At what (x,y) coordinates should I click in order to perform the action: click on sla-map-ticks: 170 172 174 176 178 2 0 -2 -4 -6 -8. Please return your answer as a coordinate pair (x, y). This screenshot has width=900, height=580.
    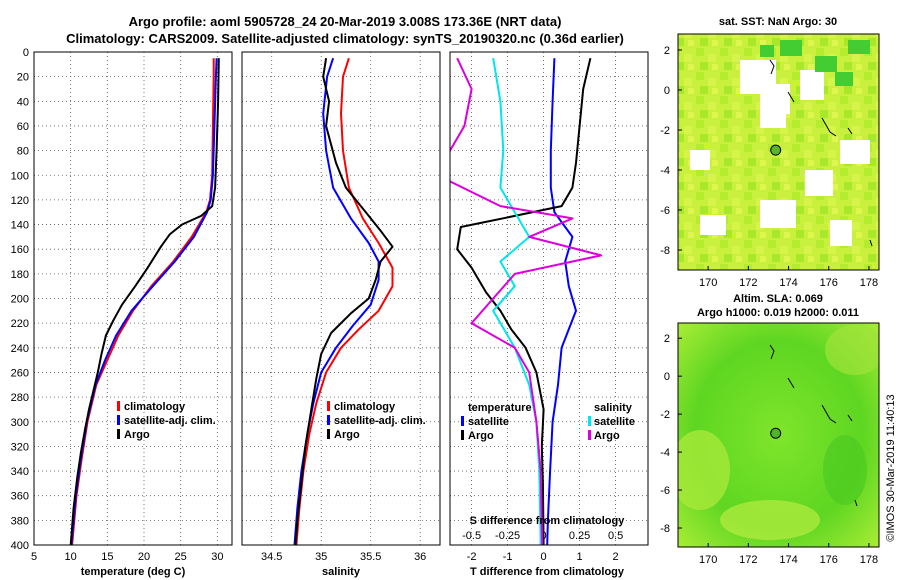
    Looking at the image, I should click on (769, 449).